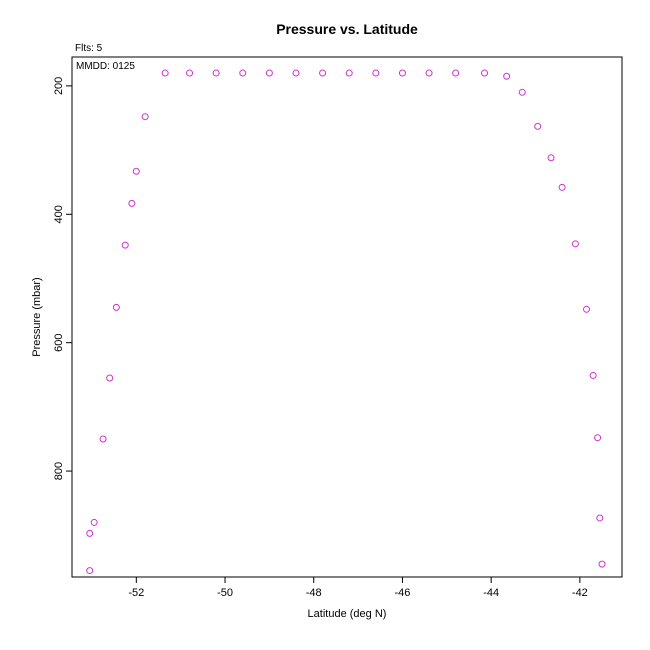  What do you see at coordinates (136, 593) in the screenshot?
I see `x-tick-label: -52` at bounding box center [136, 593].